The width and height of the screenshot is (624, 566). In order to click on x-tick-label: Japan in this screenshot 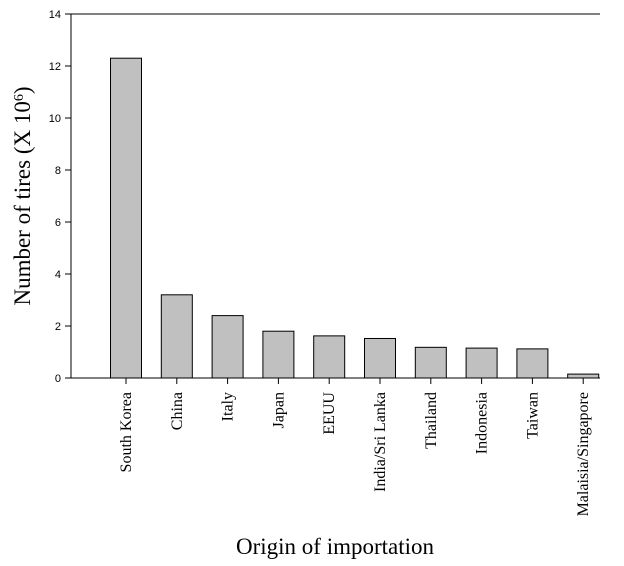, I will do `click(278, 410)`.